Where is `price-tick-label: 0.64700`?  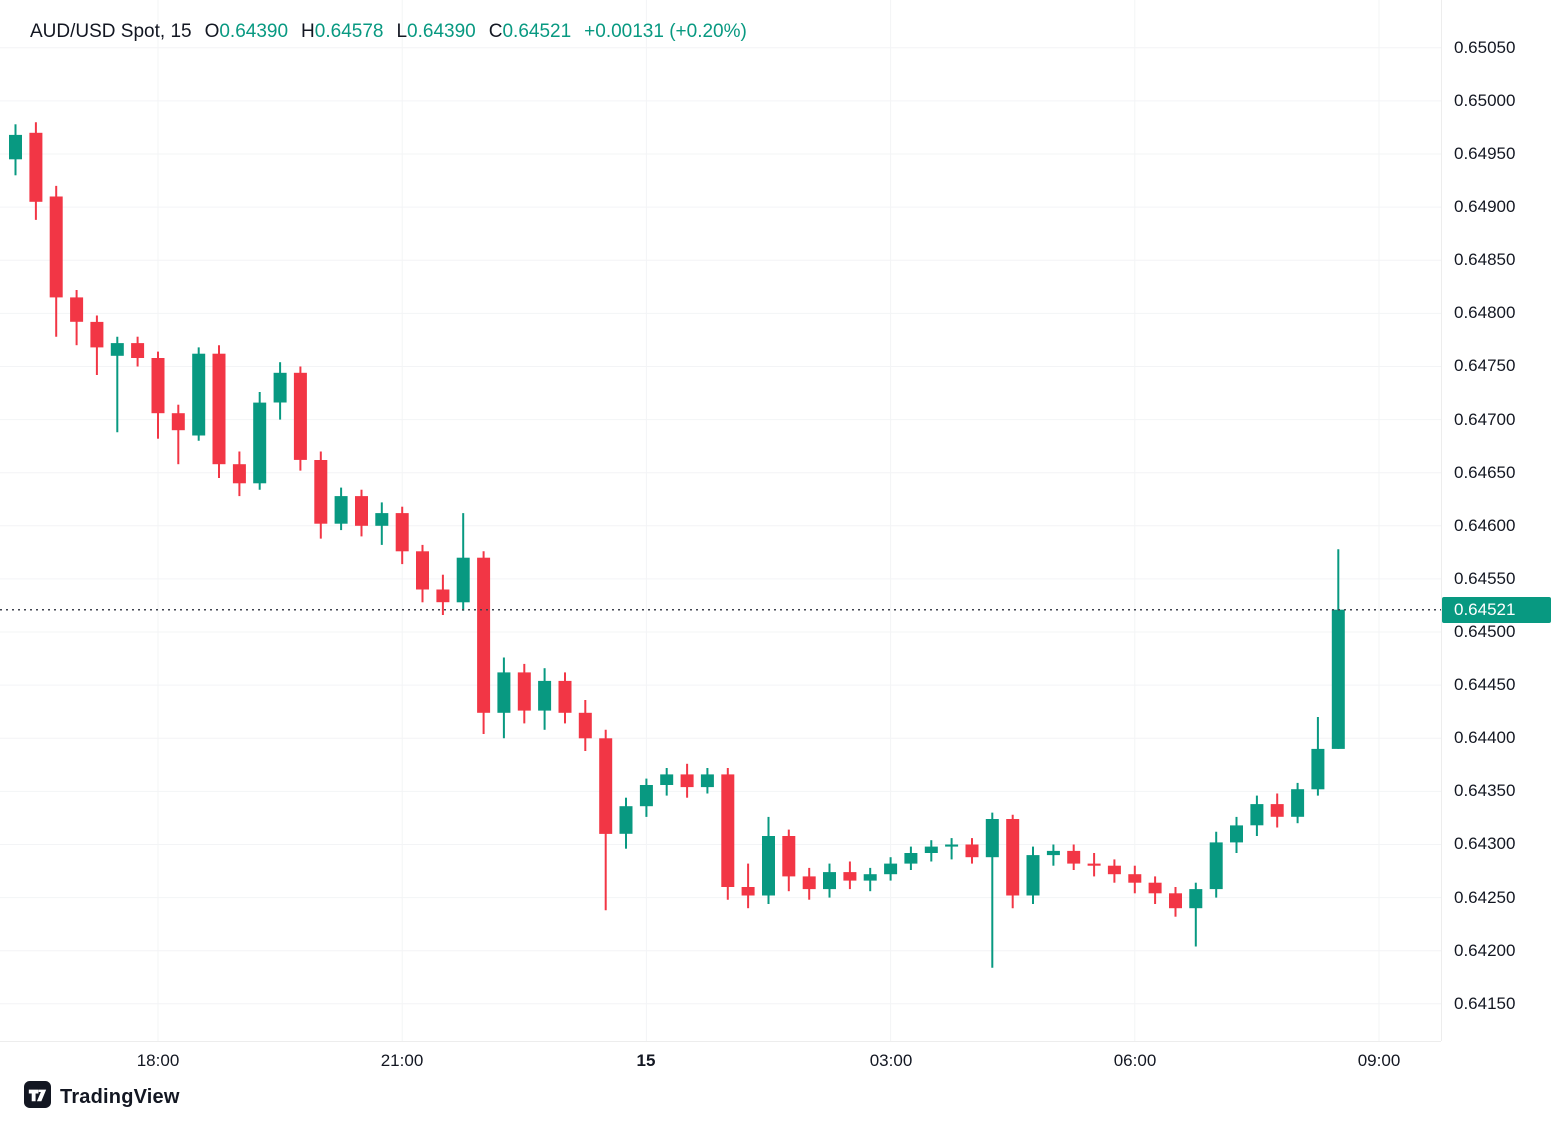 price-tick-label: 0.64700 is located at coordinates (1485, 419).